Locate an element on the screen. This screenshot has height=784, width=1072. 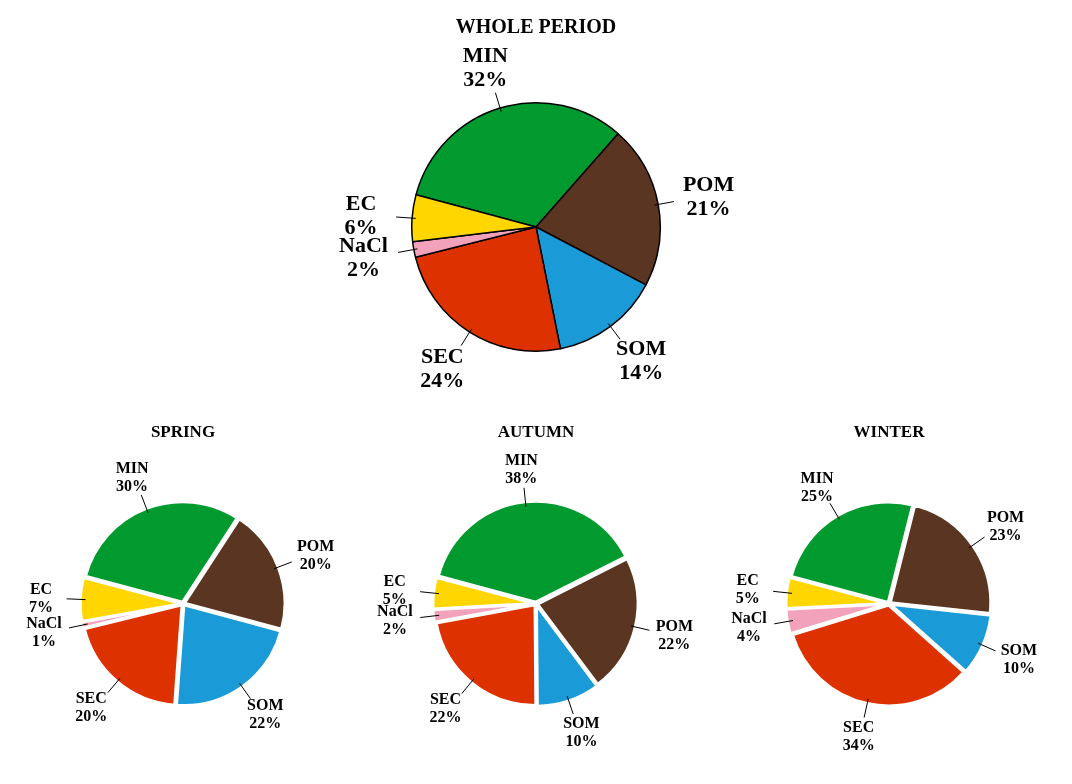
data-label: 34% is located at coordinates (858, 745).